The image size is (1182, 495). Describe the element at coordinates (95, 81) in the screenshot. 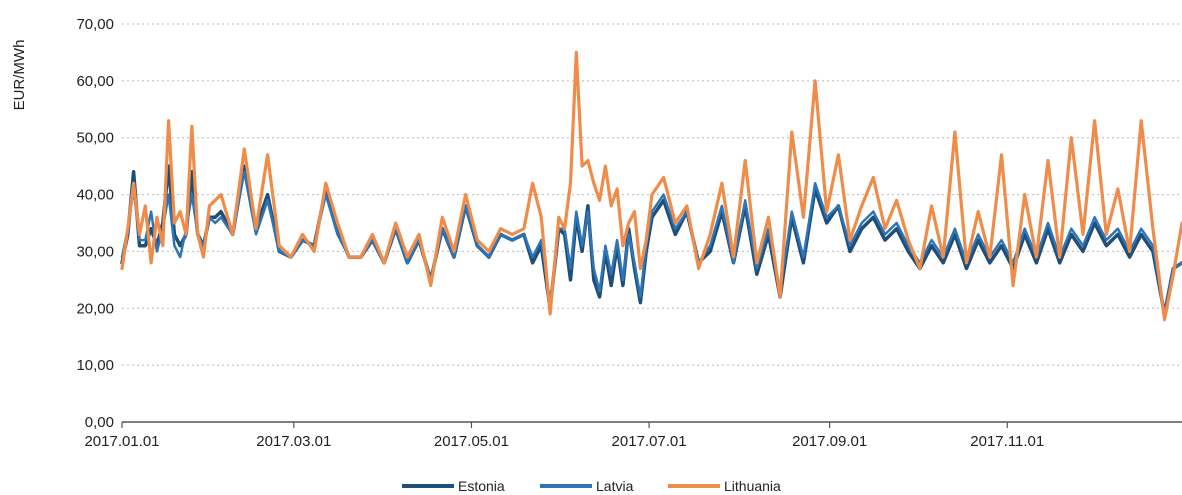

I see `y-tick-label: 60,00` at that location.